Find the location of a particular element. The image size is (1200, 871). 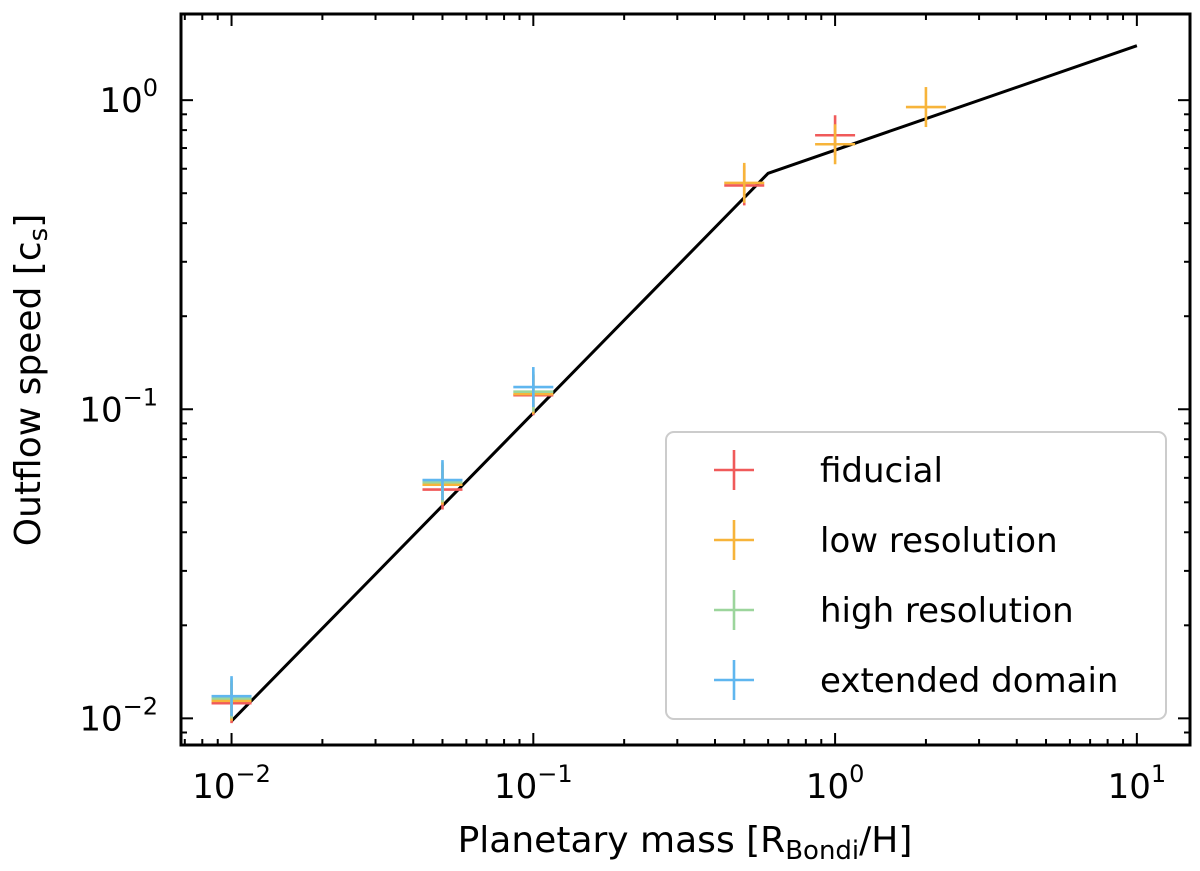

x-tick-label: 10⁻² is located at coordinates (231, 783).